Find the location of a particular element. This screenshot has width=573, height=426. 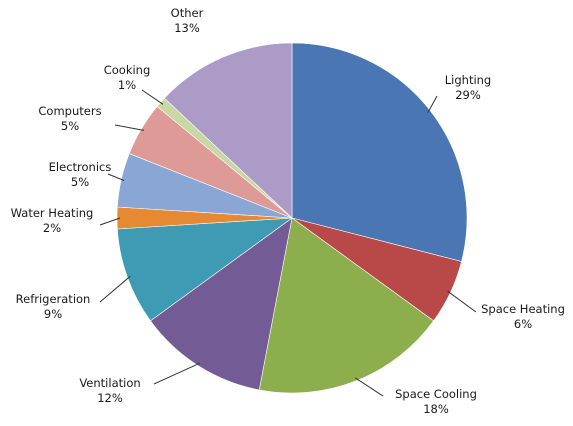

slice-label-computers: Computers is located at coordinates (69, 111).